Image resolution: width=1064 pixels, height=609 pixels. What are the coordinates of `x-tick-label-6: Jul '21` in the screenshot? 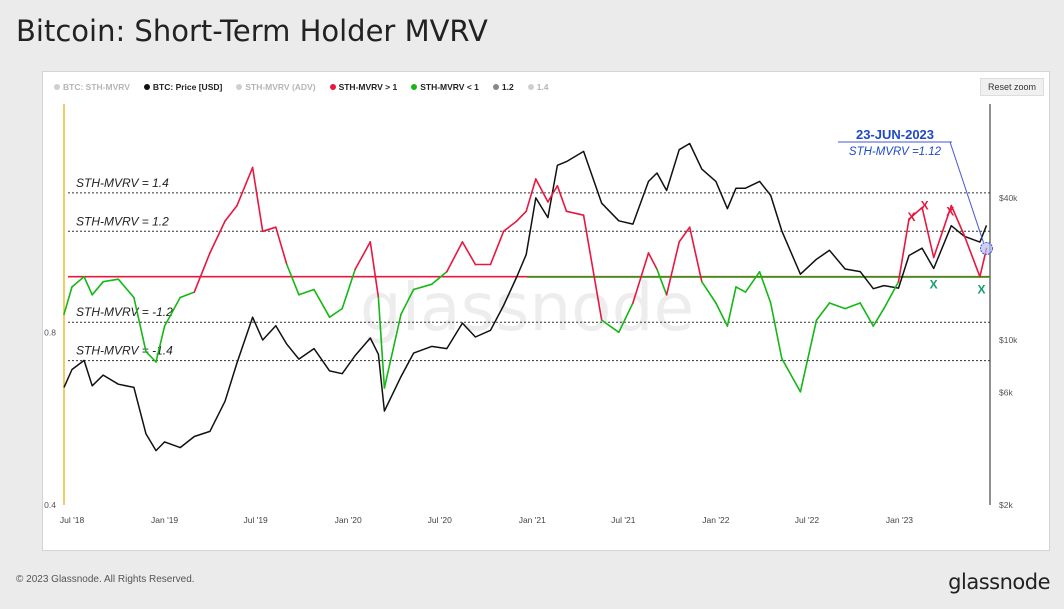 It's located at (623, 520).